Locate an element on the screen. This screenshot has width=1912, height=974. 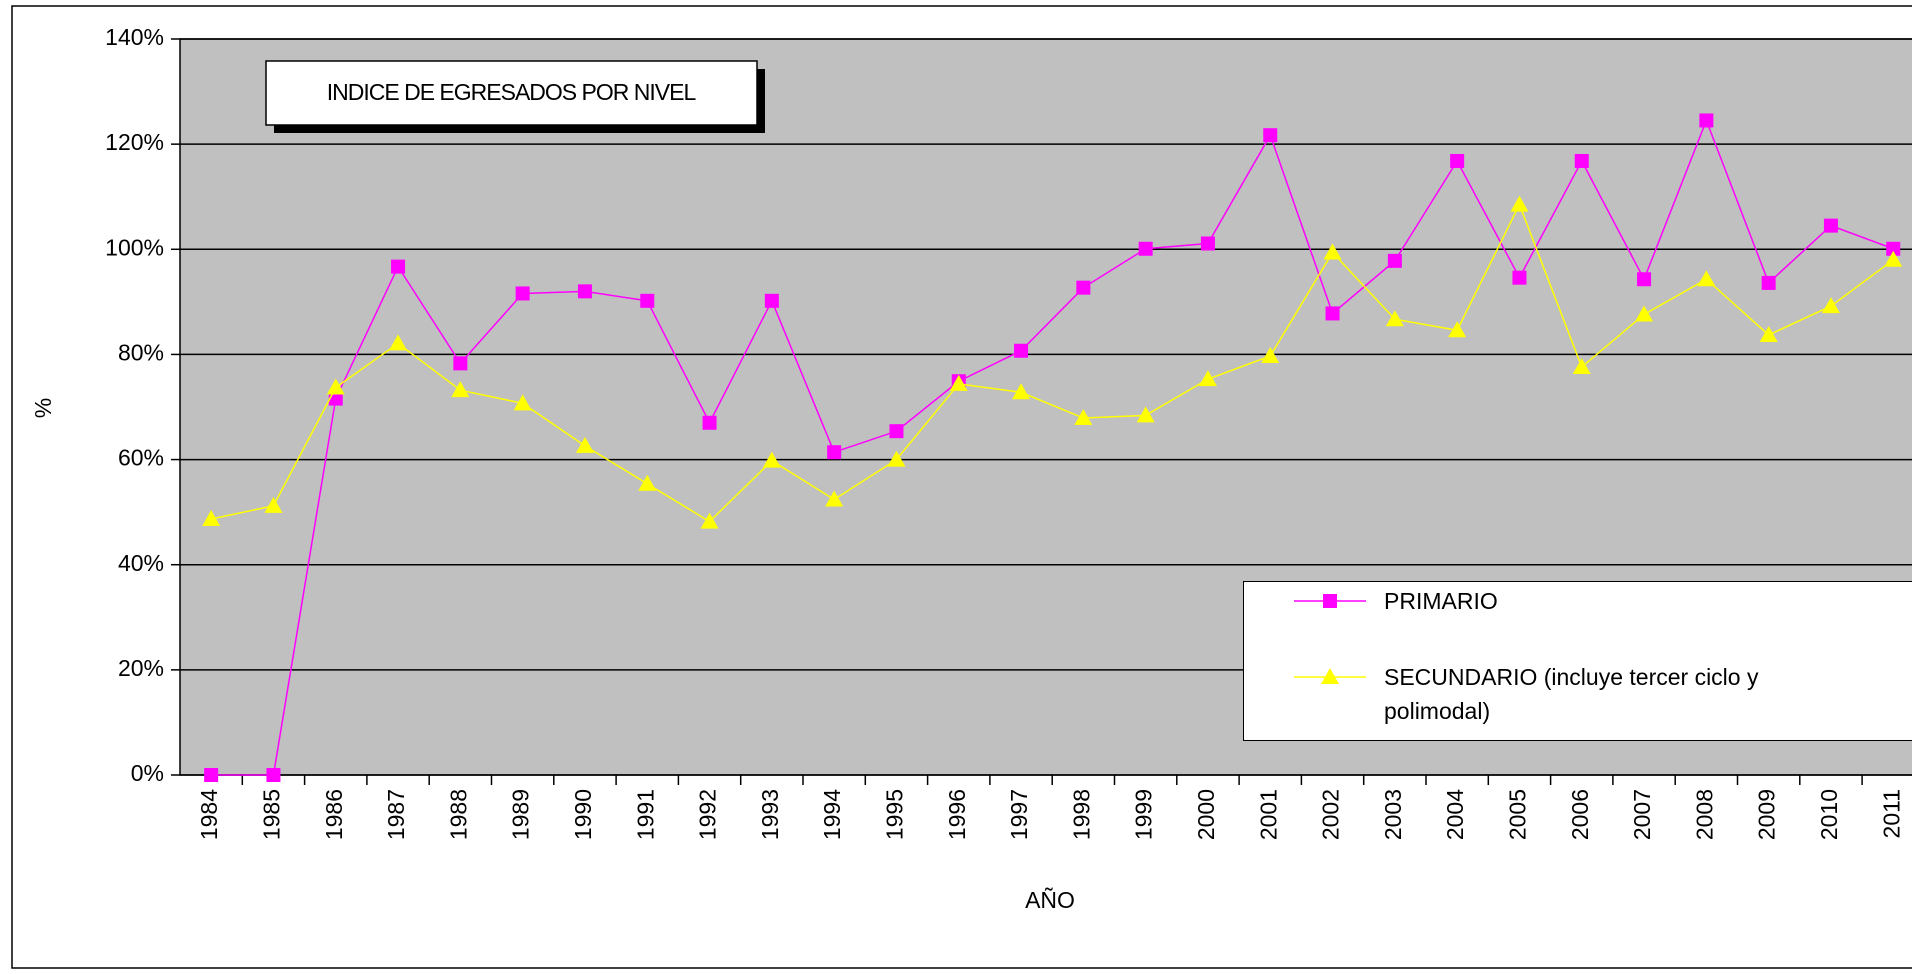
x-tick-label: 2001 is located at coordinates (1268, 814).